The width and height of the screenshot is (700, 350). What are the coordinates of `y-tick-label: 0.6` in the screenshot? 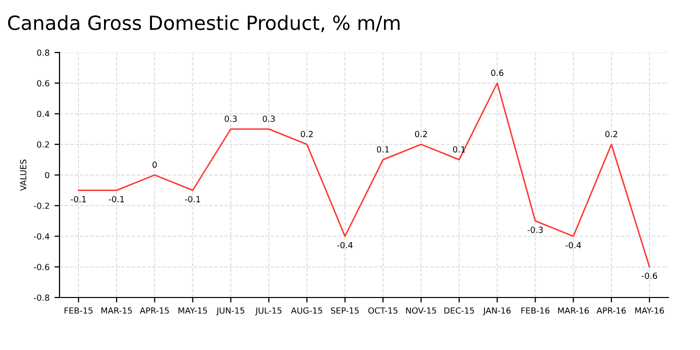 It's located at (43, 83).